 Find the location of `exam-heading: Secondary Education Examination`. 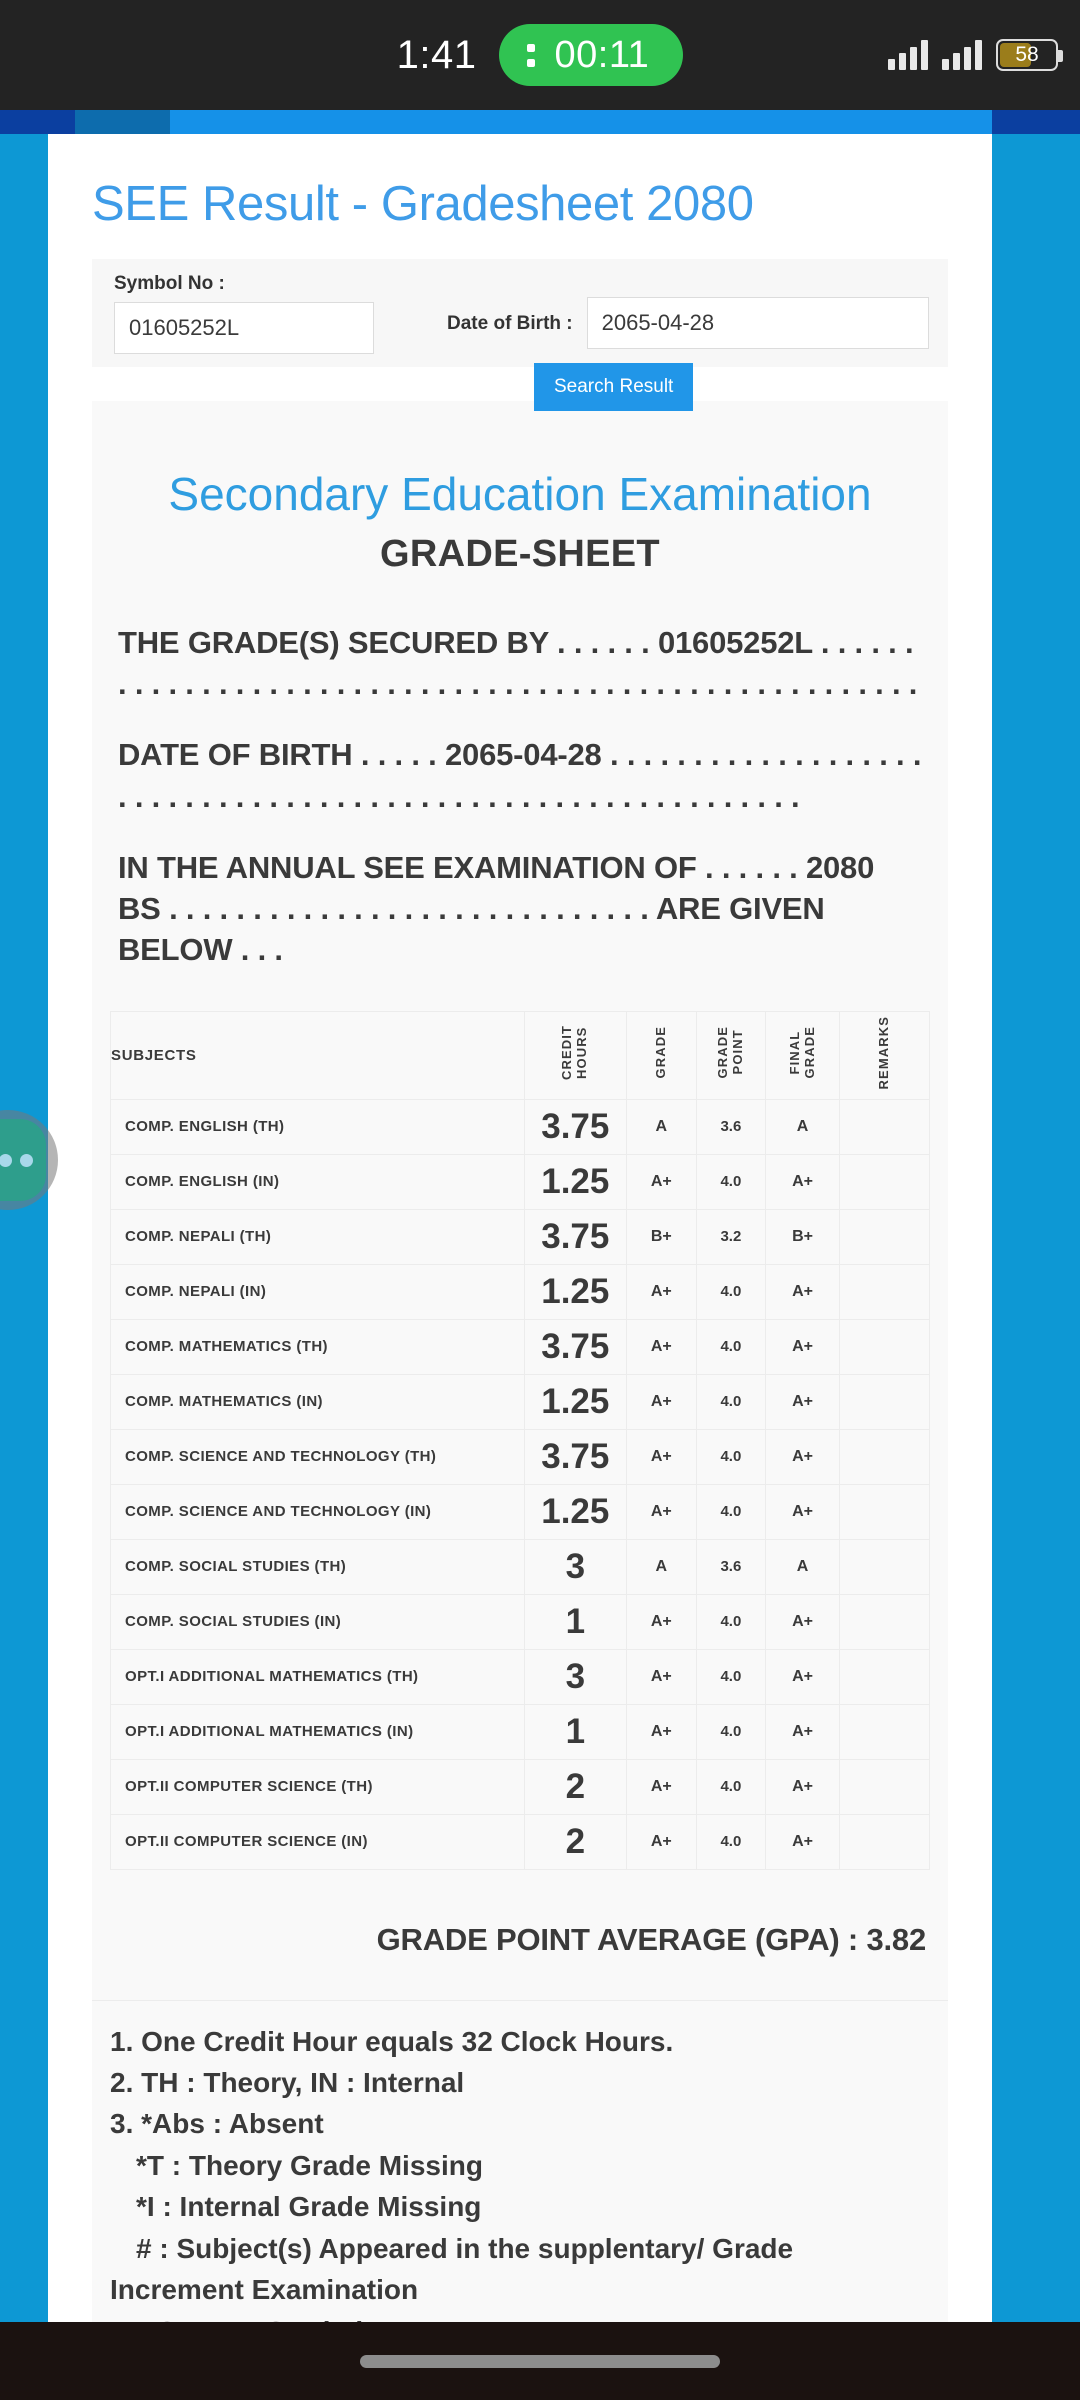

exam-heading: Secondary Education Examination is located at coordinates (520, 494).